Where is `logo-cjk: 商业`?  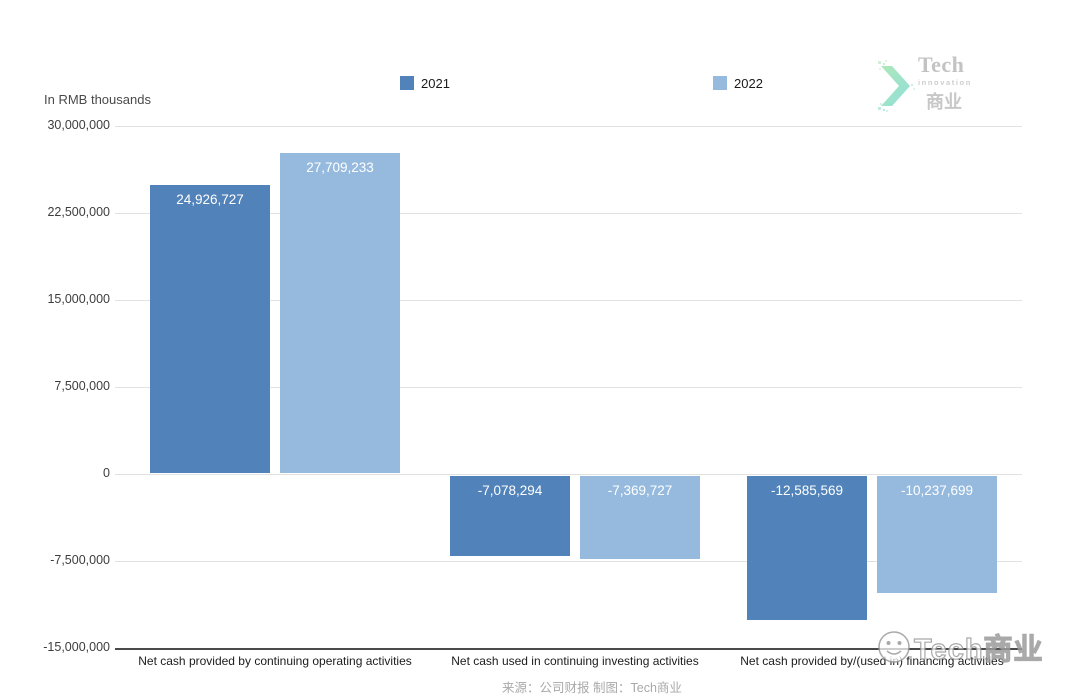 logo-cjk: 商业 is located at coordinates (944, 102).